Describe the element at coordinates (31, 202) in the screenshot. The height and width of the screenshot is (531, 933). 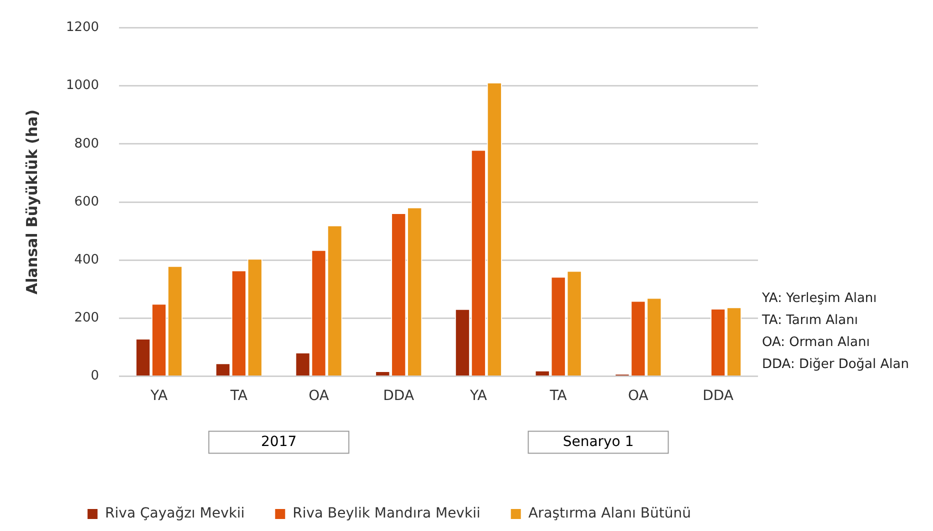
I see `y-axis-title: Alansal Büyüklük (ha)` at that location.